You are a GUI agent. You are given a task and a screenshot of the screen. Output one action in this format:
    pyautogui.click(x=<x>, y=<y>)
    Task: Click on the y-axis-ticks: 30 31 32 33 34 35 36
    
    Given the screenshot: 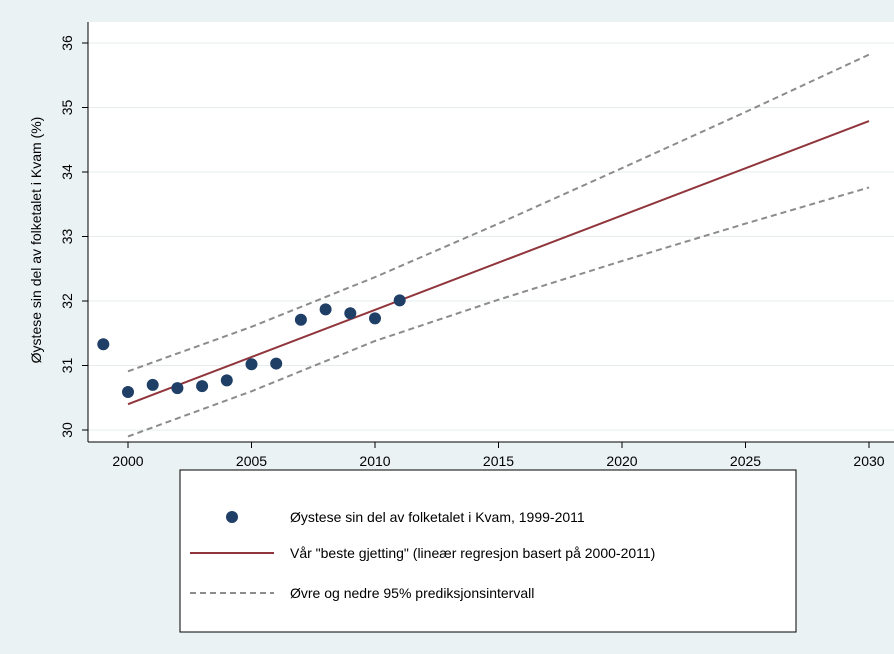 What is the action you would take?
    pyautogui.click(x=73, y=236)
    